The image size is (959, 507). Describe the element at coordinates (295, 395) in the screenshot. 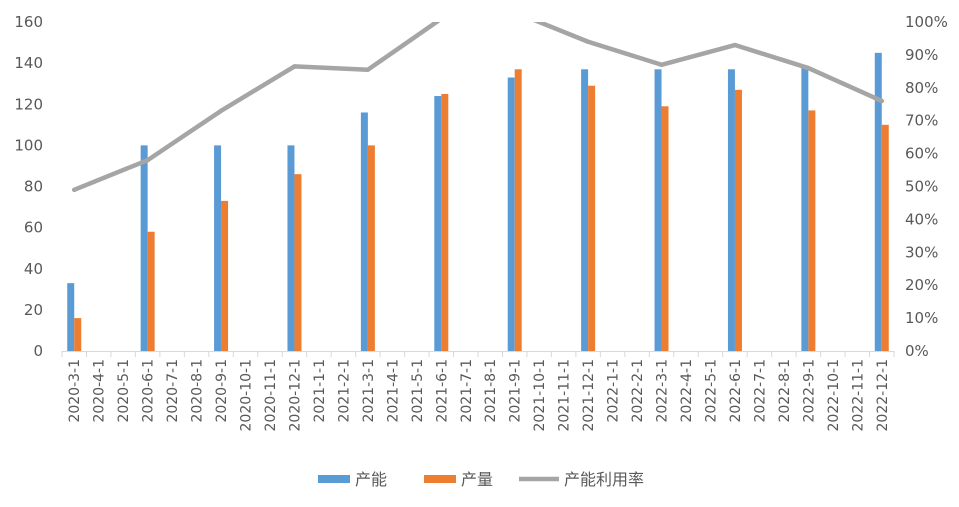

I see `x-tick-label: 2020-12-1` at that location.